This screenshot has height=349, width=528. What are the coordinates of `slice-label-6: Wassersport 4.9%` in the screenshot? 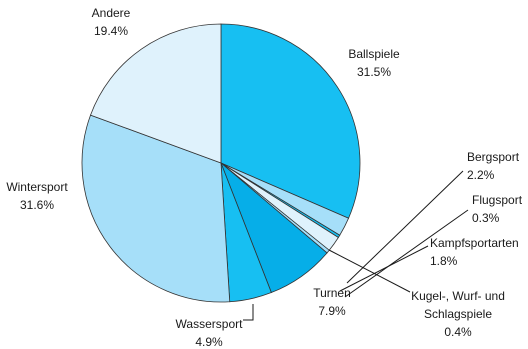 It's located at (210, 333).